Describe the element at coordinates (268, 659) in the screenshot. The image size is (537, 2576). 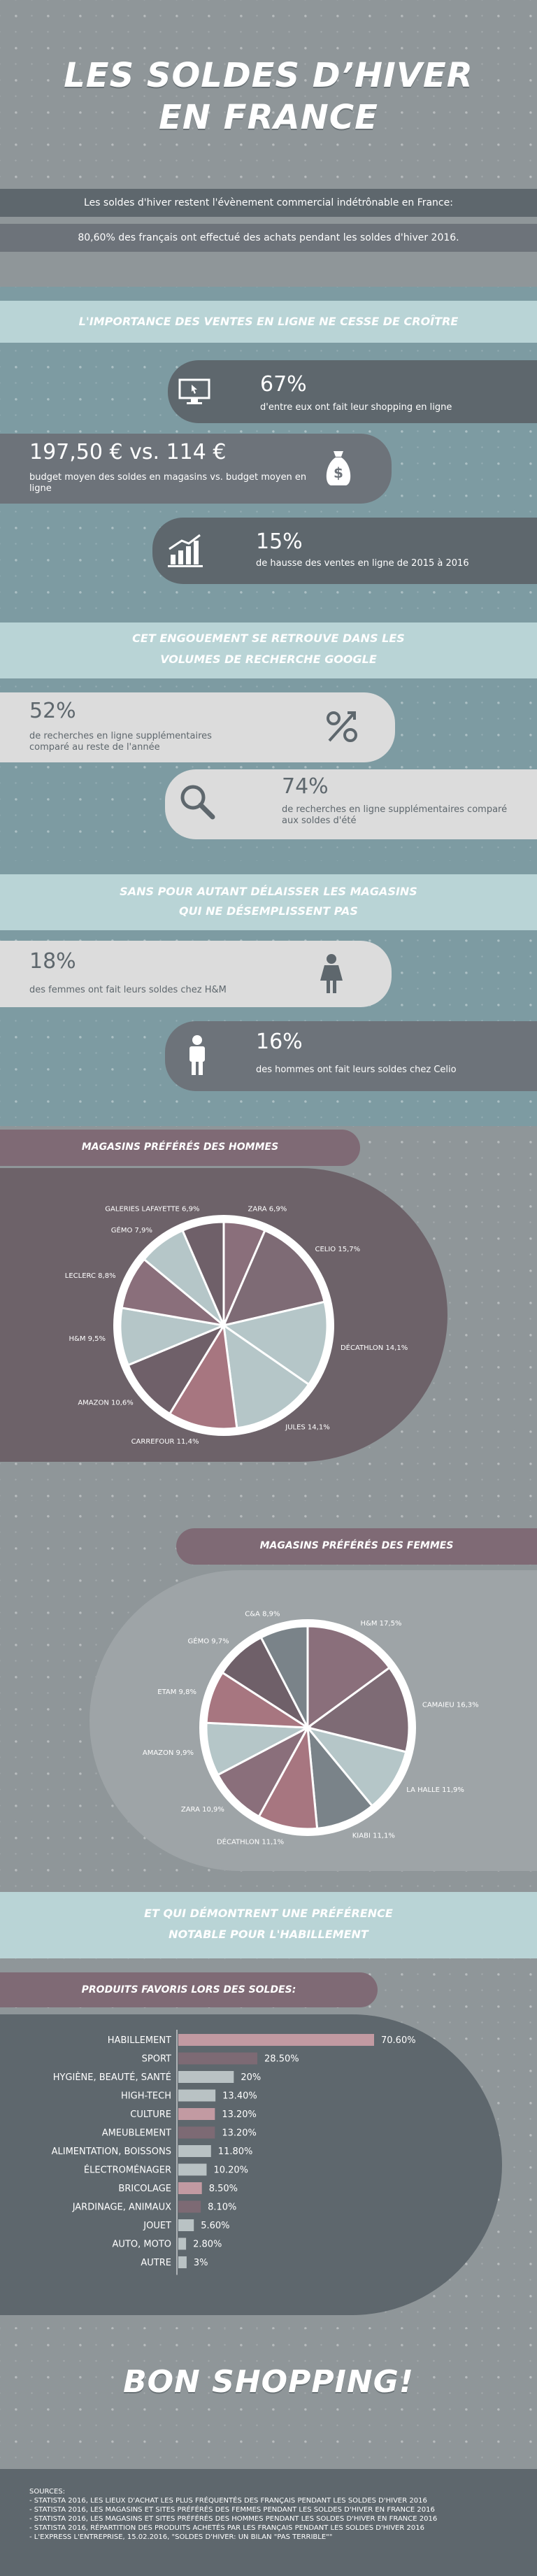
I see `google-banner-line2: VOLUMES DE RECHERCHE GOOGLE` at that location.